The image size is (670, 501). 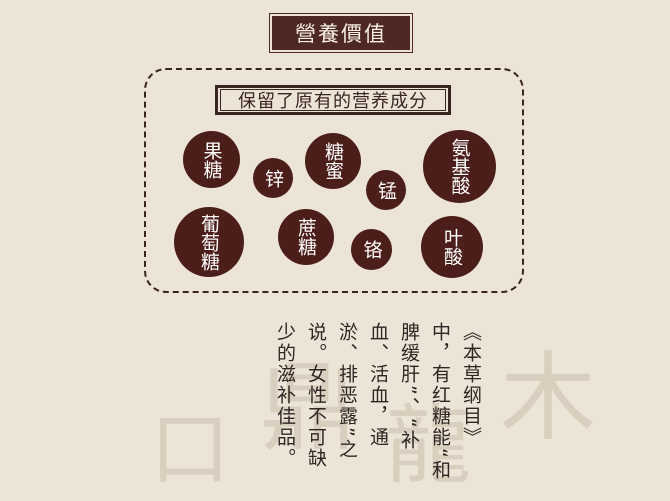 I want to click on subtitle: 保留了原有的营养成分, so click(x=333, y=100).